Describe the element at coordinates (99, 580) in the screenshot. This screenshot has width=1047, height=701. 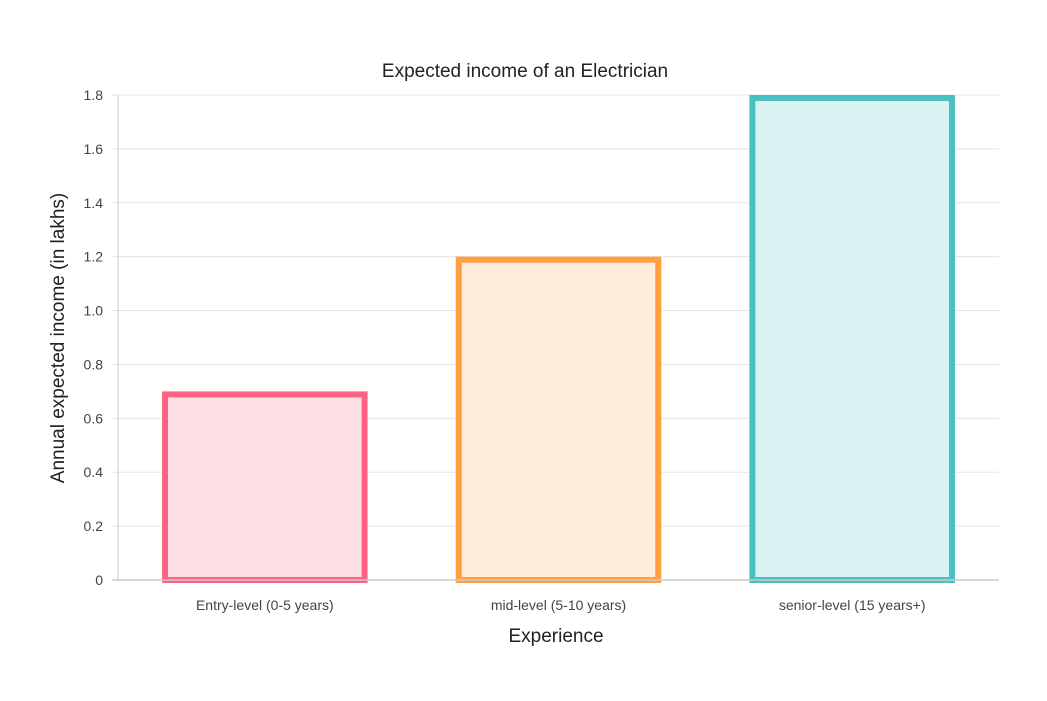
I see `y-tick-label: 0` at that location.